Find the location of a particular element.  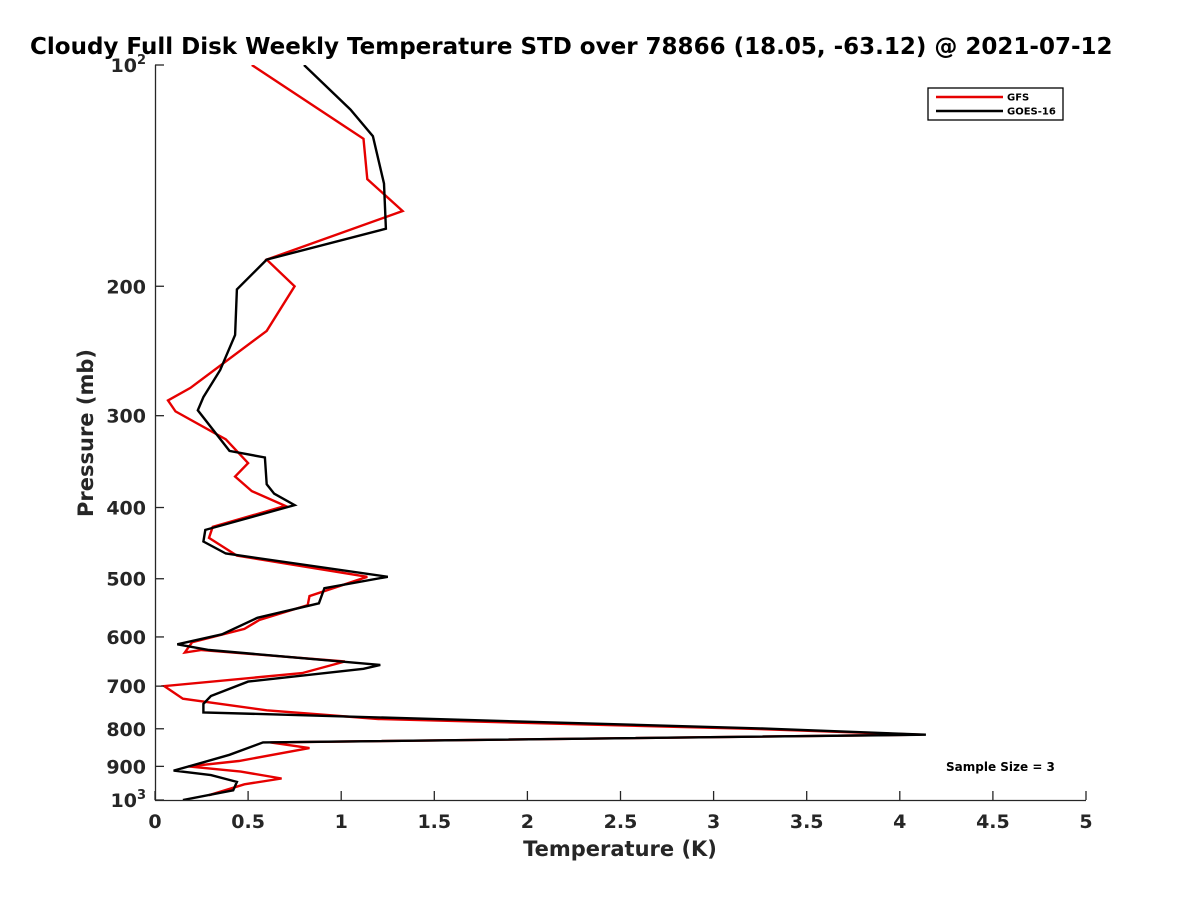

y-tick-label: 200 is located at coordinates (126, 287).